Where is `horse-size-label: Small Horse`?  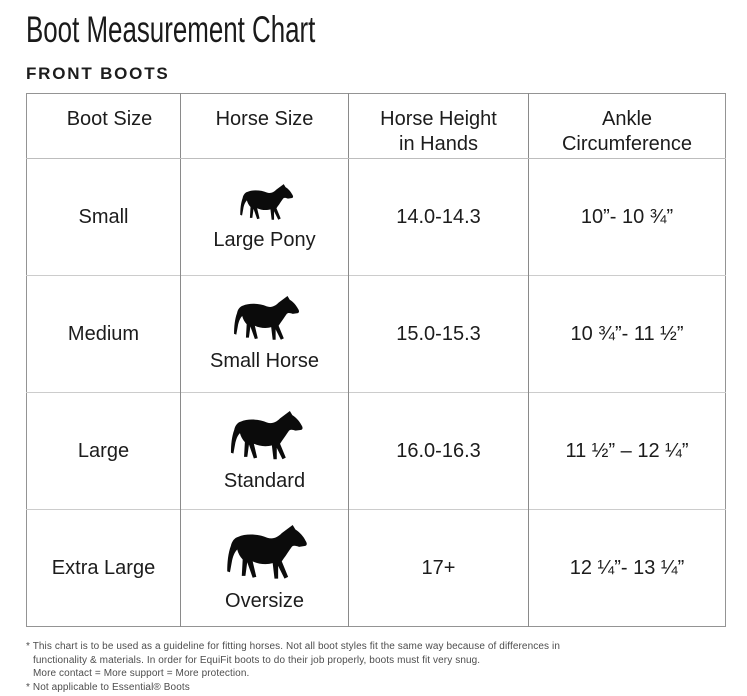
horse-size-label: Small Horse is located at coordinates (264, 361).